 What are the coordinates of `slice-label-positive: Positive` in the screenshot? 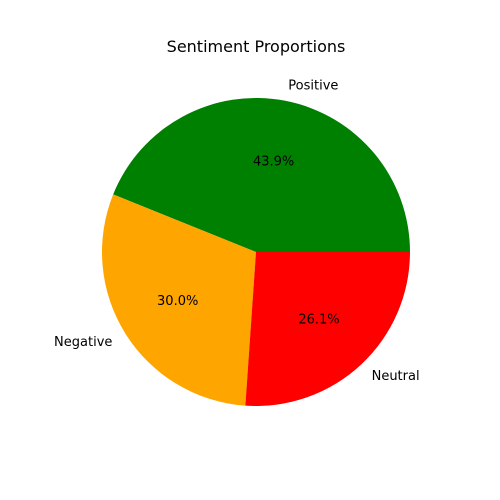 It's located at (313, 86).